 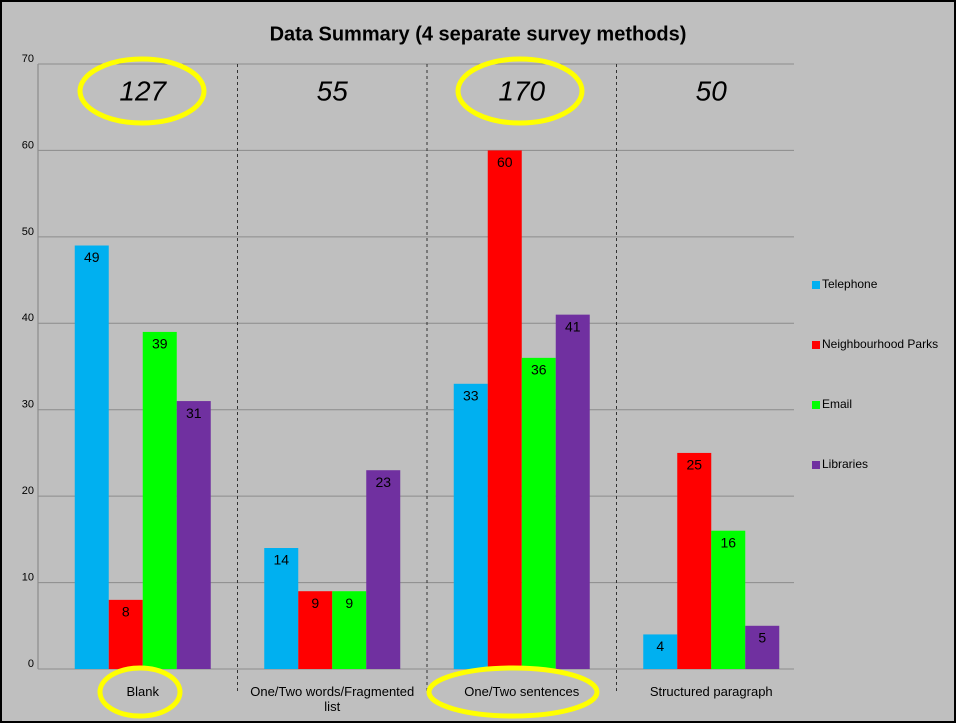 What do you see at coordinates (728, 542) in the screenshot?
I see `data-label: 16` at bounding box center [728, 542].